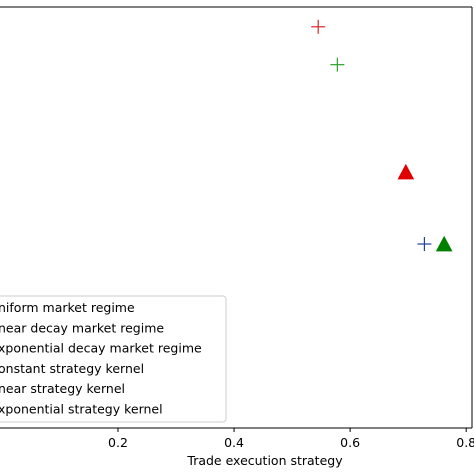  Describe the element at coordinates (291, 439) in the screenshot. I see `x-axis-ticks: 0.2 0.4 0.6 0.8` at that location.